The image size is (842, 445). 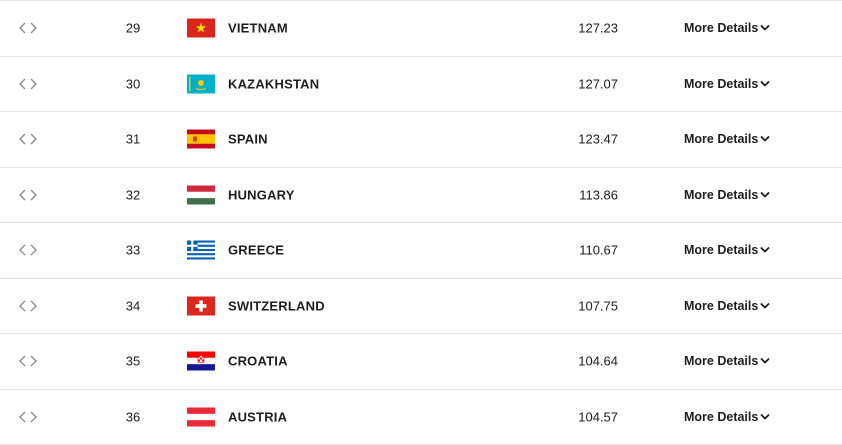 I want to click on points: 104.57, so click(x=569, y=416).